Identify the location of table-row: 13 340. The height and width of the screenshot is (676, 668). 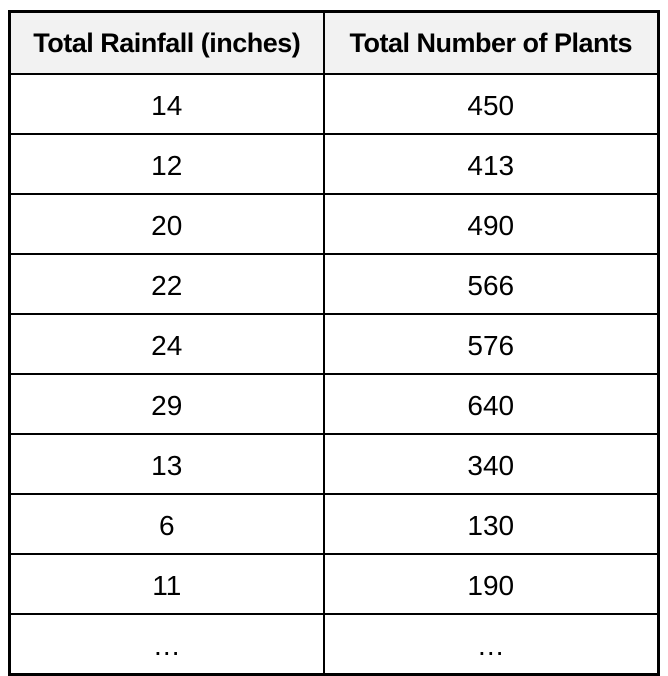
(334, 464).